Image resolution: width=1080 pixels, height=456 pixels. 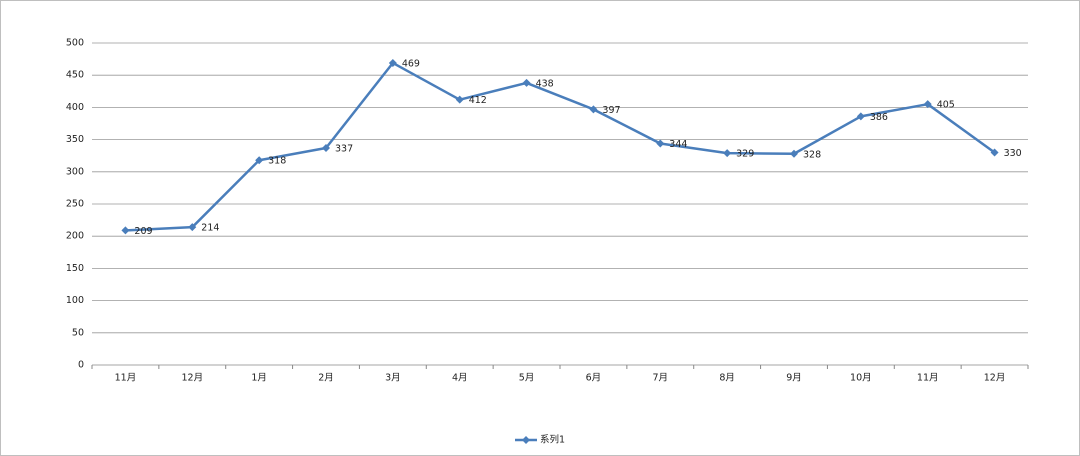 I want to click on x-tick-label: 8月, so click(x=727, y=378).